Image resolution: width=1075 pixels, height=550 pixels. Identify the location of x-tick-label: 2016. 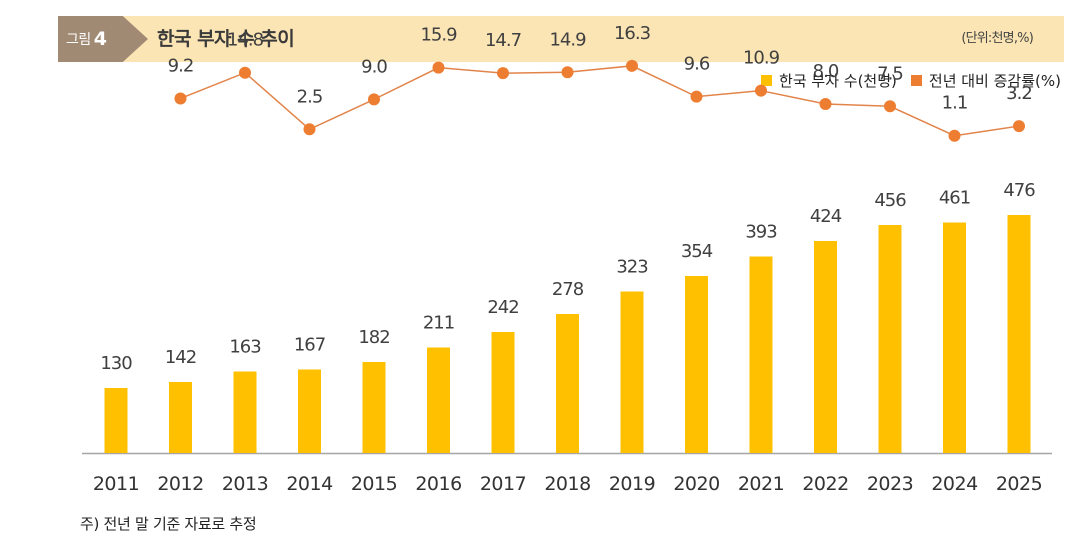
(438, 484).